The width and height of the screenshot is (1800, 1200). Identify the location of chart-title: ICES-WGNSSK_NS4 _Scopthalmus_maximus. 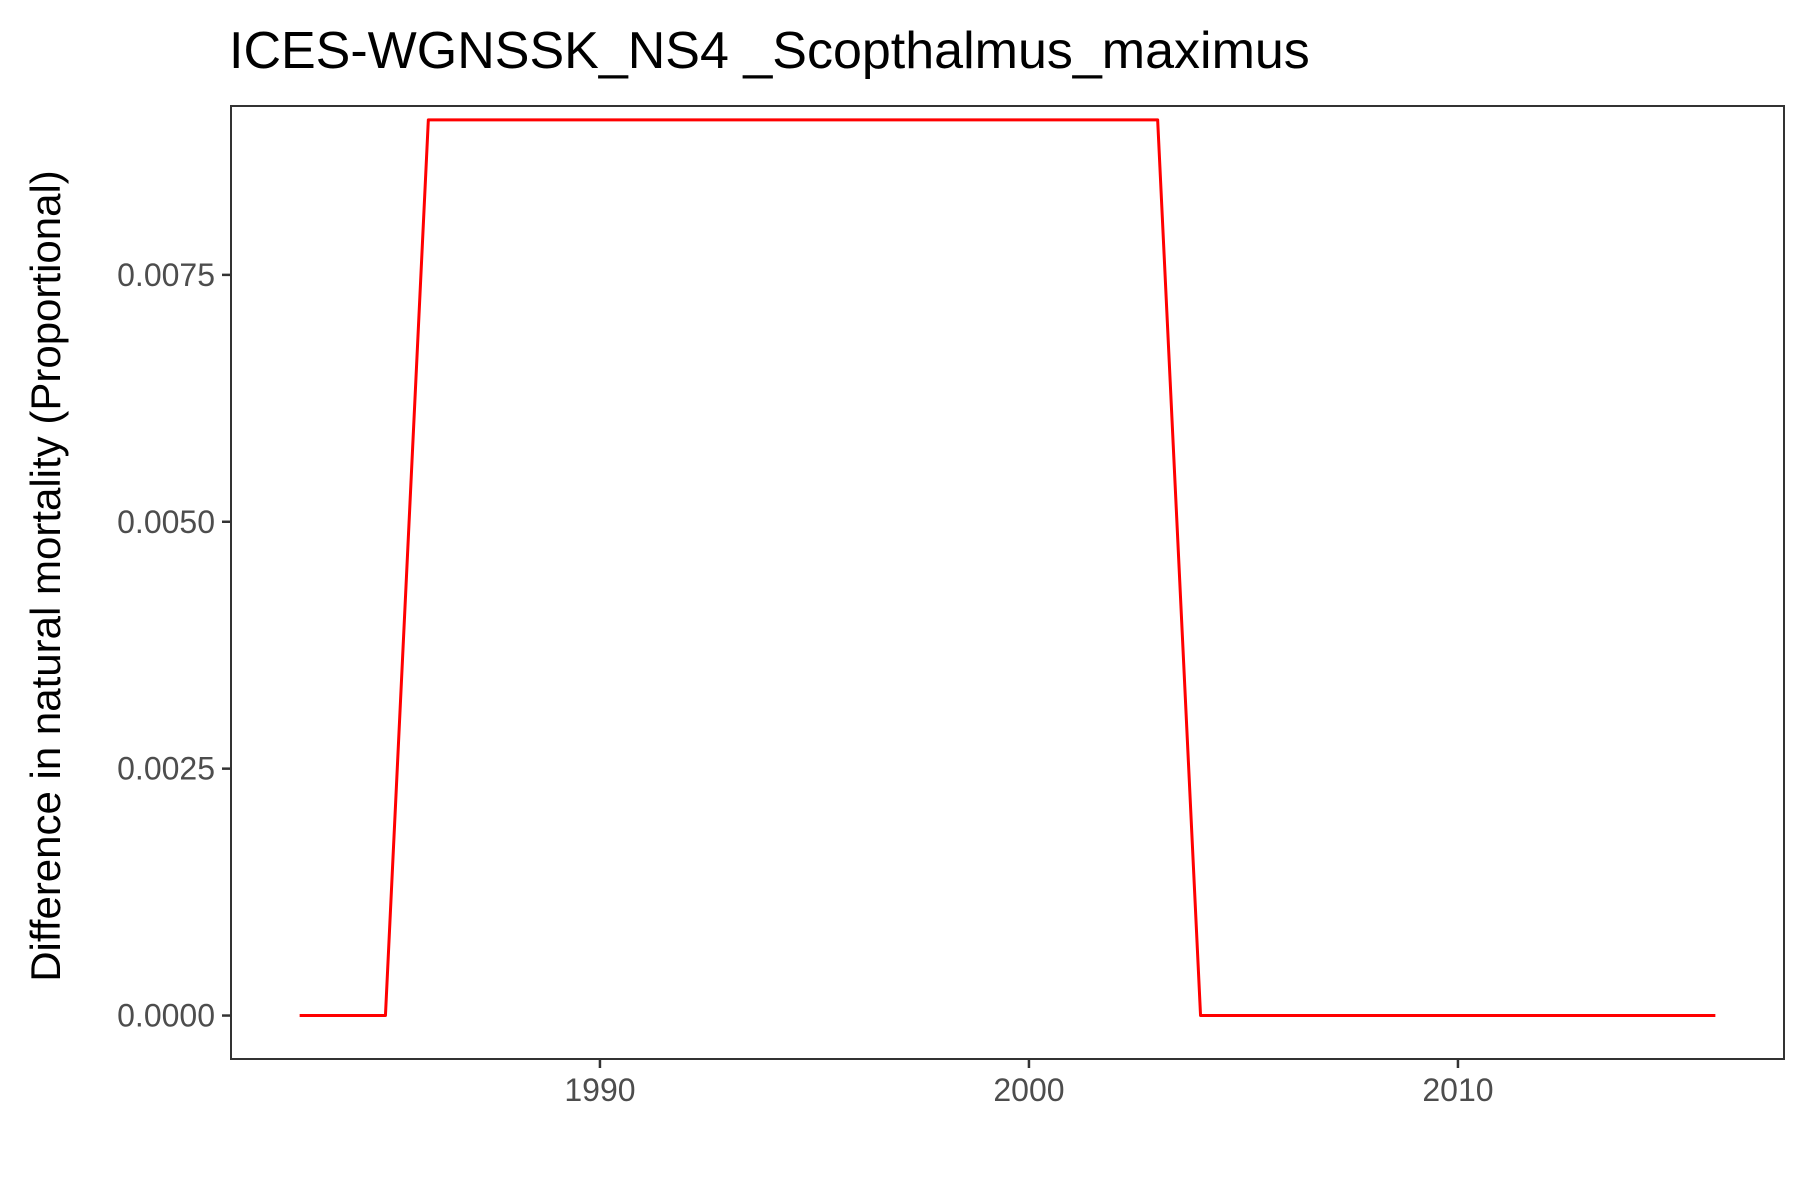
(769, 51).